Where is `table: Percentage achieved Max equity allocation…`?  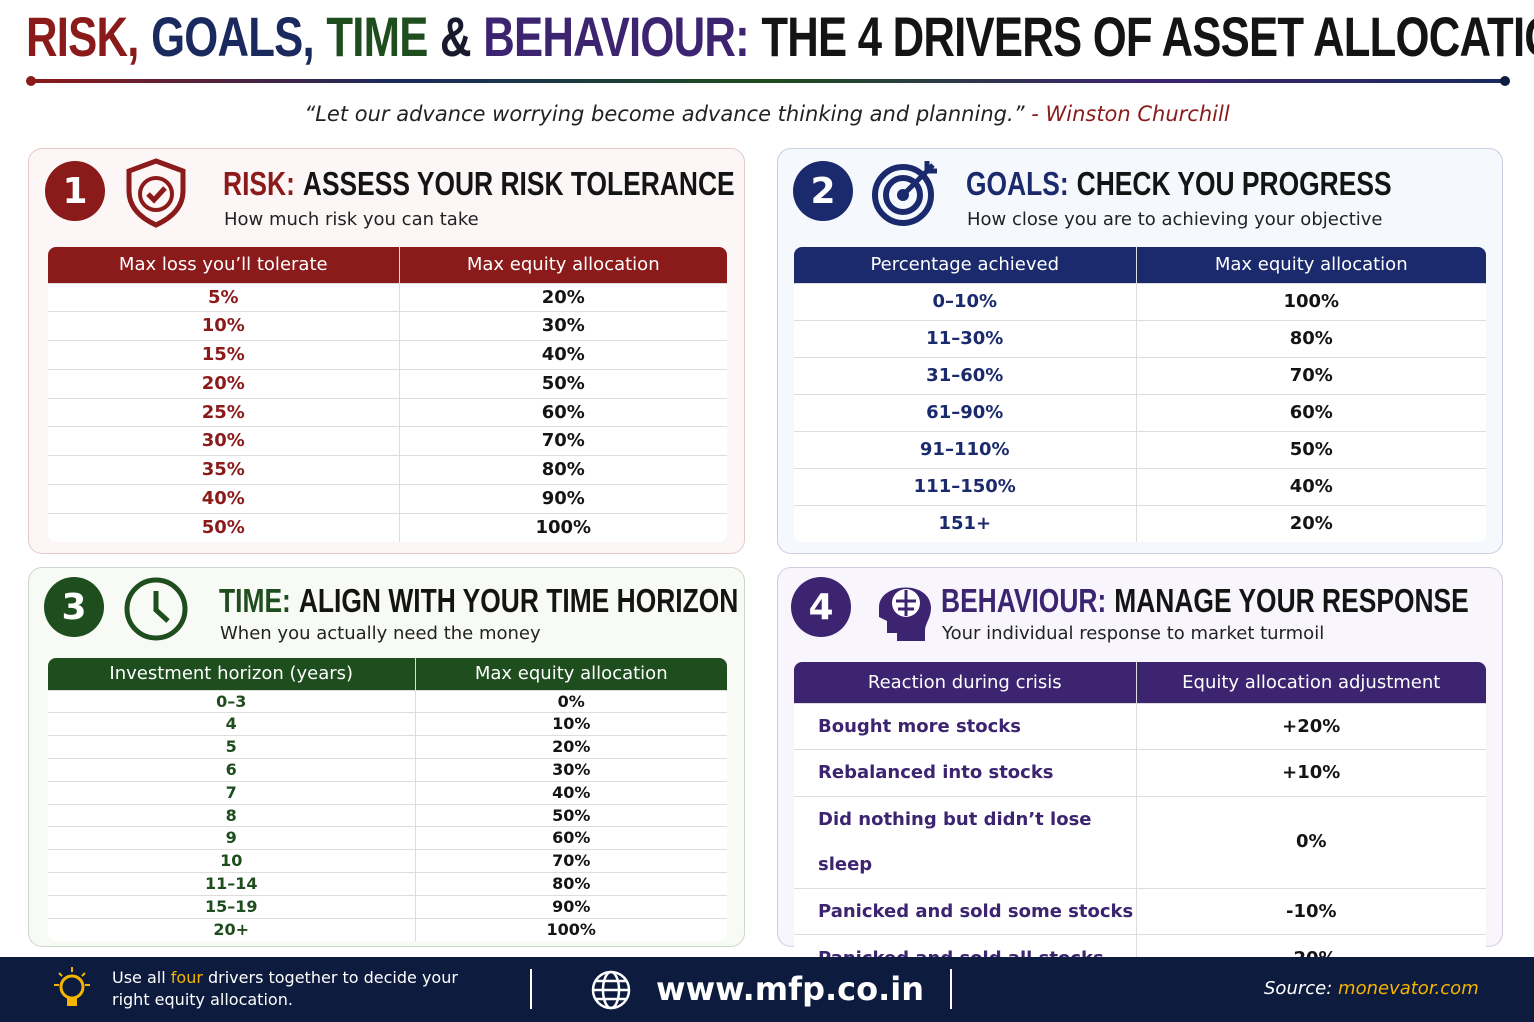 table: Percentage achieved Max equity allocation… is located at coordinates (1140, 394).